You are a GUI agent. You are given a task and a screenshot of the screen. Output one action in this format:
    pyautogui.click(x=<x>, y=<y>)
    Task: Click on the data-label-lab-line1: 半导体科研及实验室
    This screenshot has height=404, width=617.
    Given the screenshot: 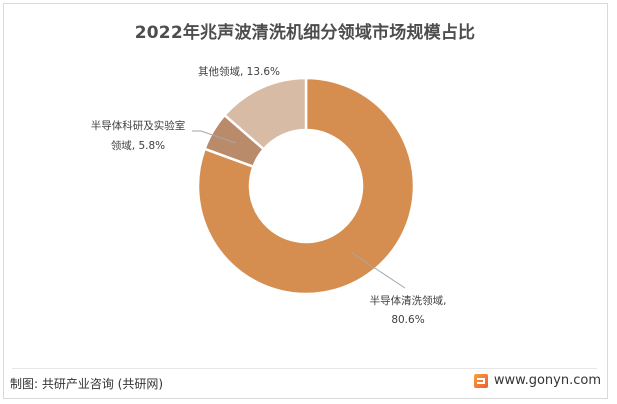 What is the action you would take?
    pyautogui.click(x=138, y=126)
    